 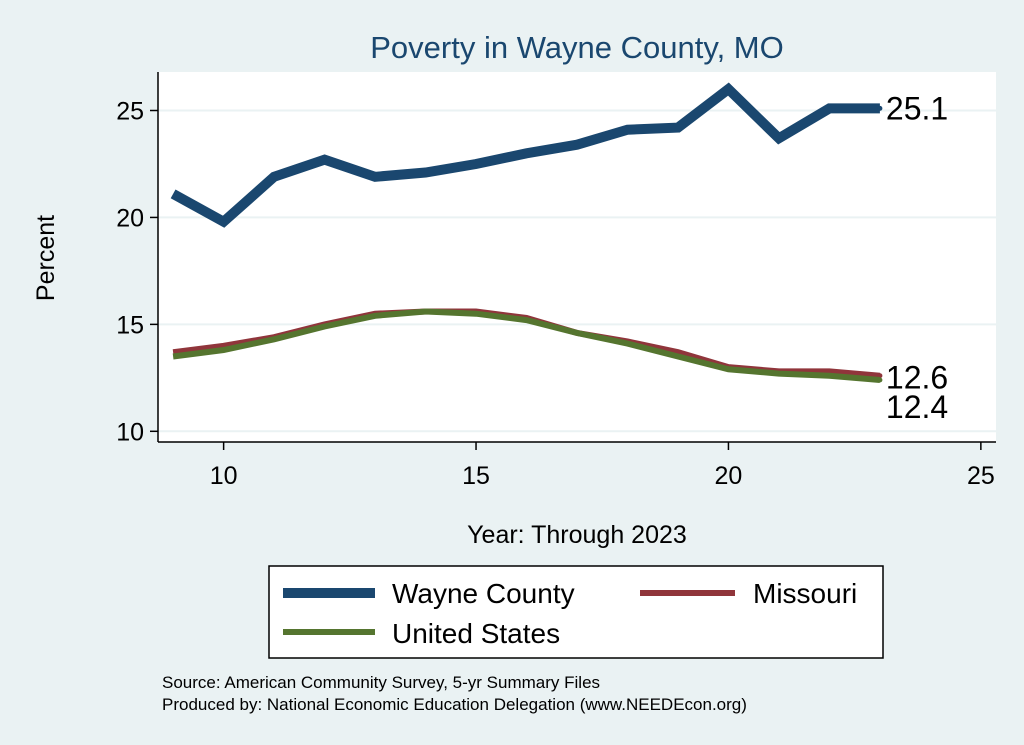 I want to click on legend-label-wayne-county: Wayne County, so click(x=483, y=593).